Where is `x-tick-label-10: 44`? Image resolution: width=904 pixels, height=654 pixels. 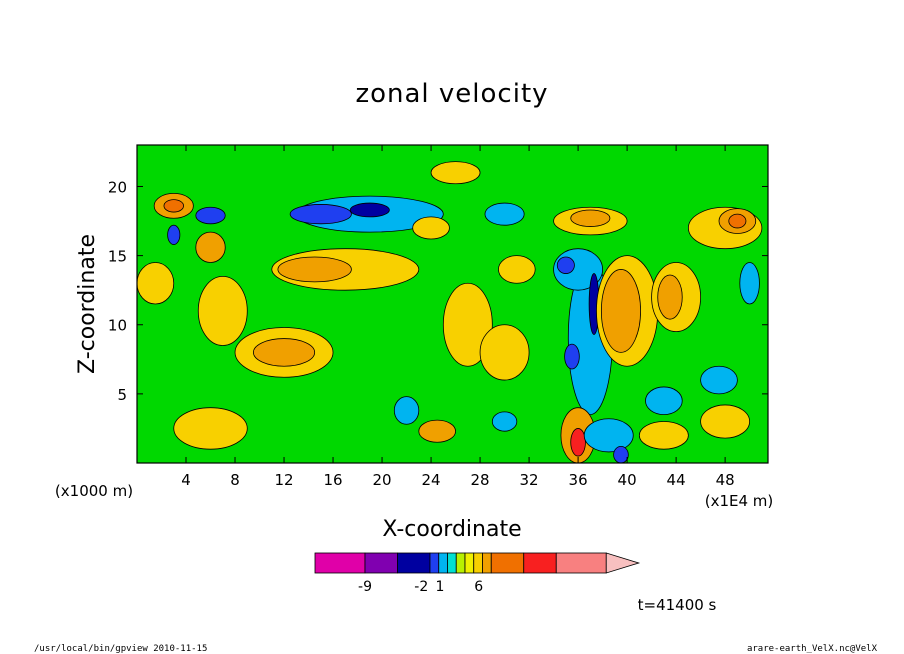
x-tick-label-10: 44 is located at coordinates (676, 480).